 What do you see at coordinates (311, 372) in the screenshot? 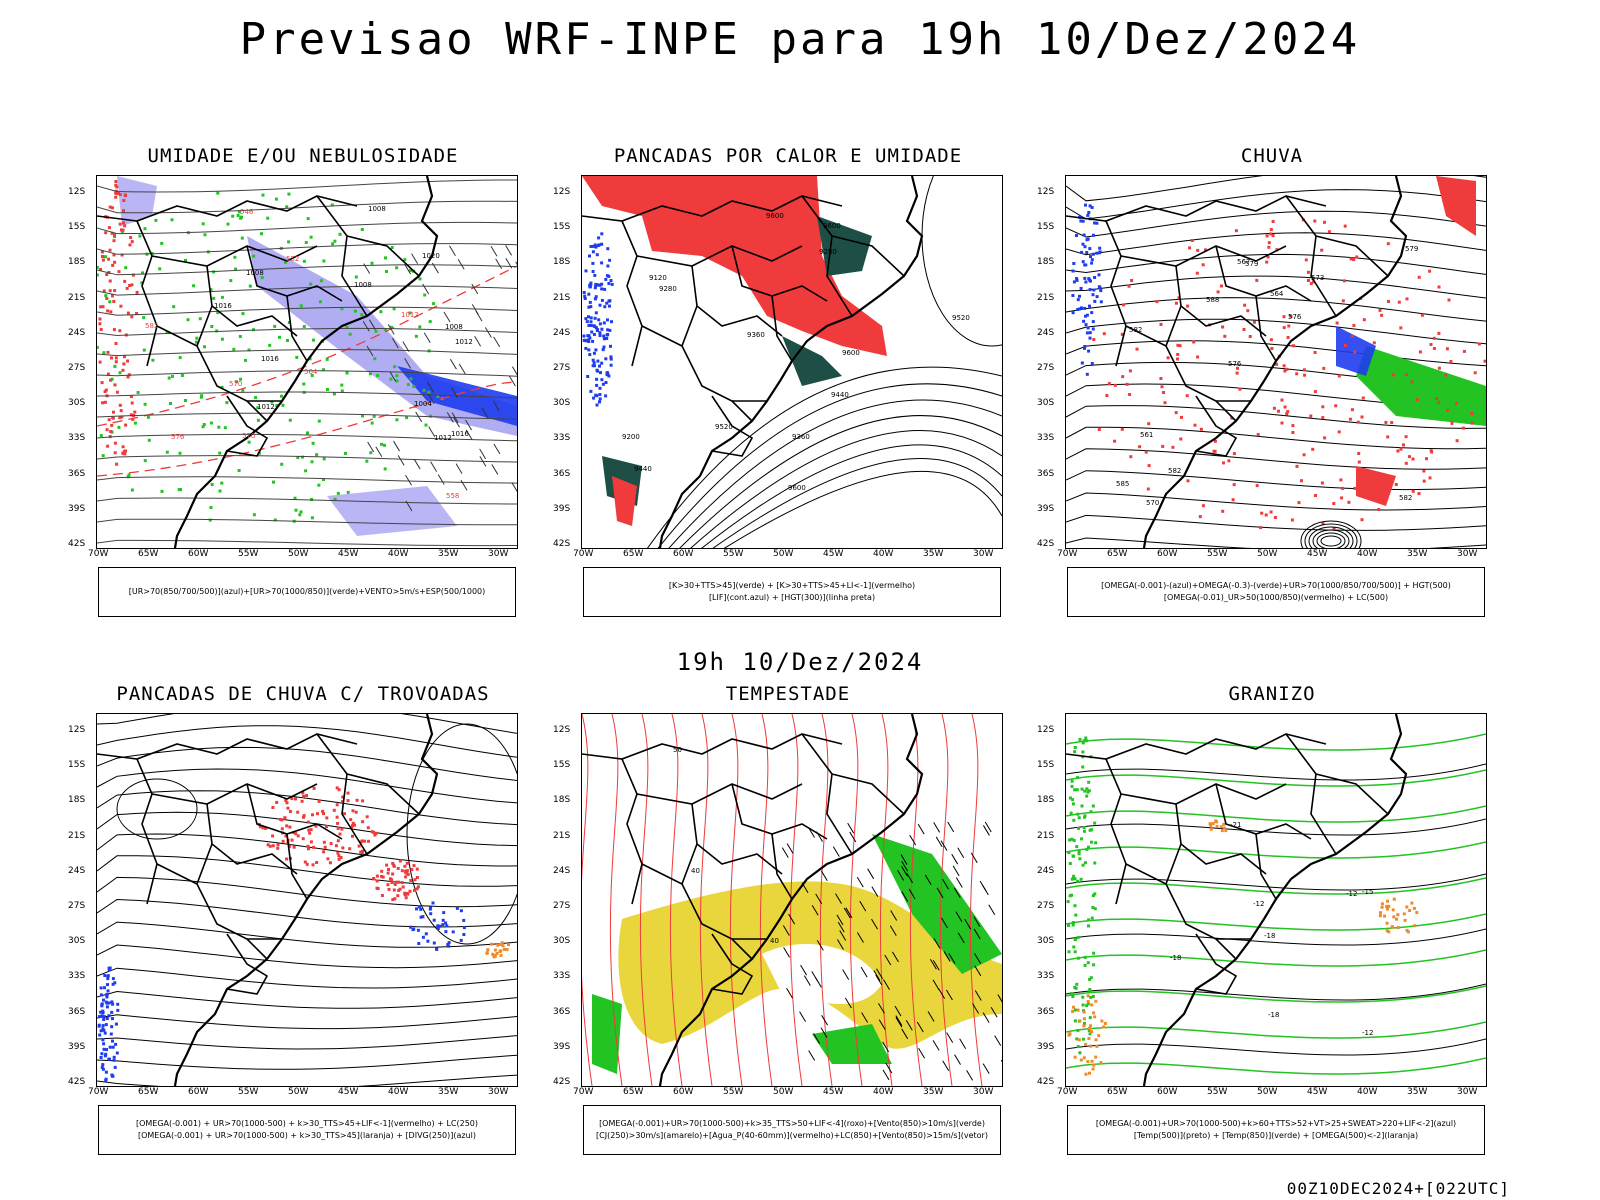
I see `contour-label: 564` at bounding box center [311, 372].